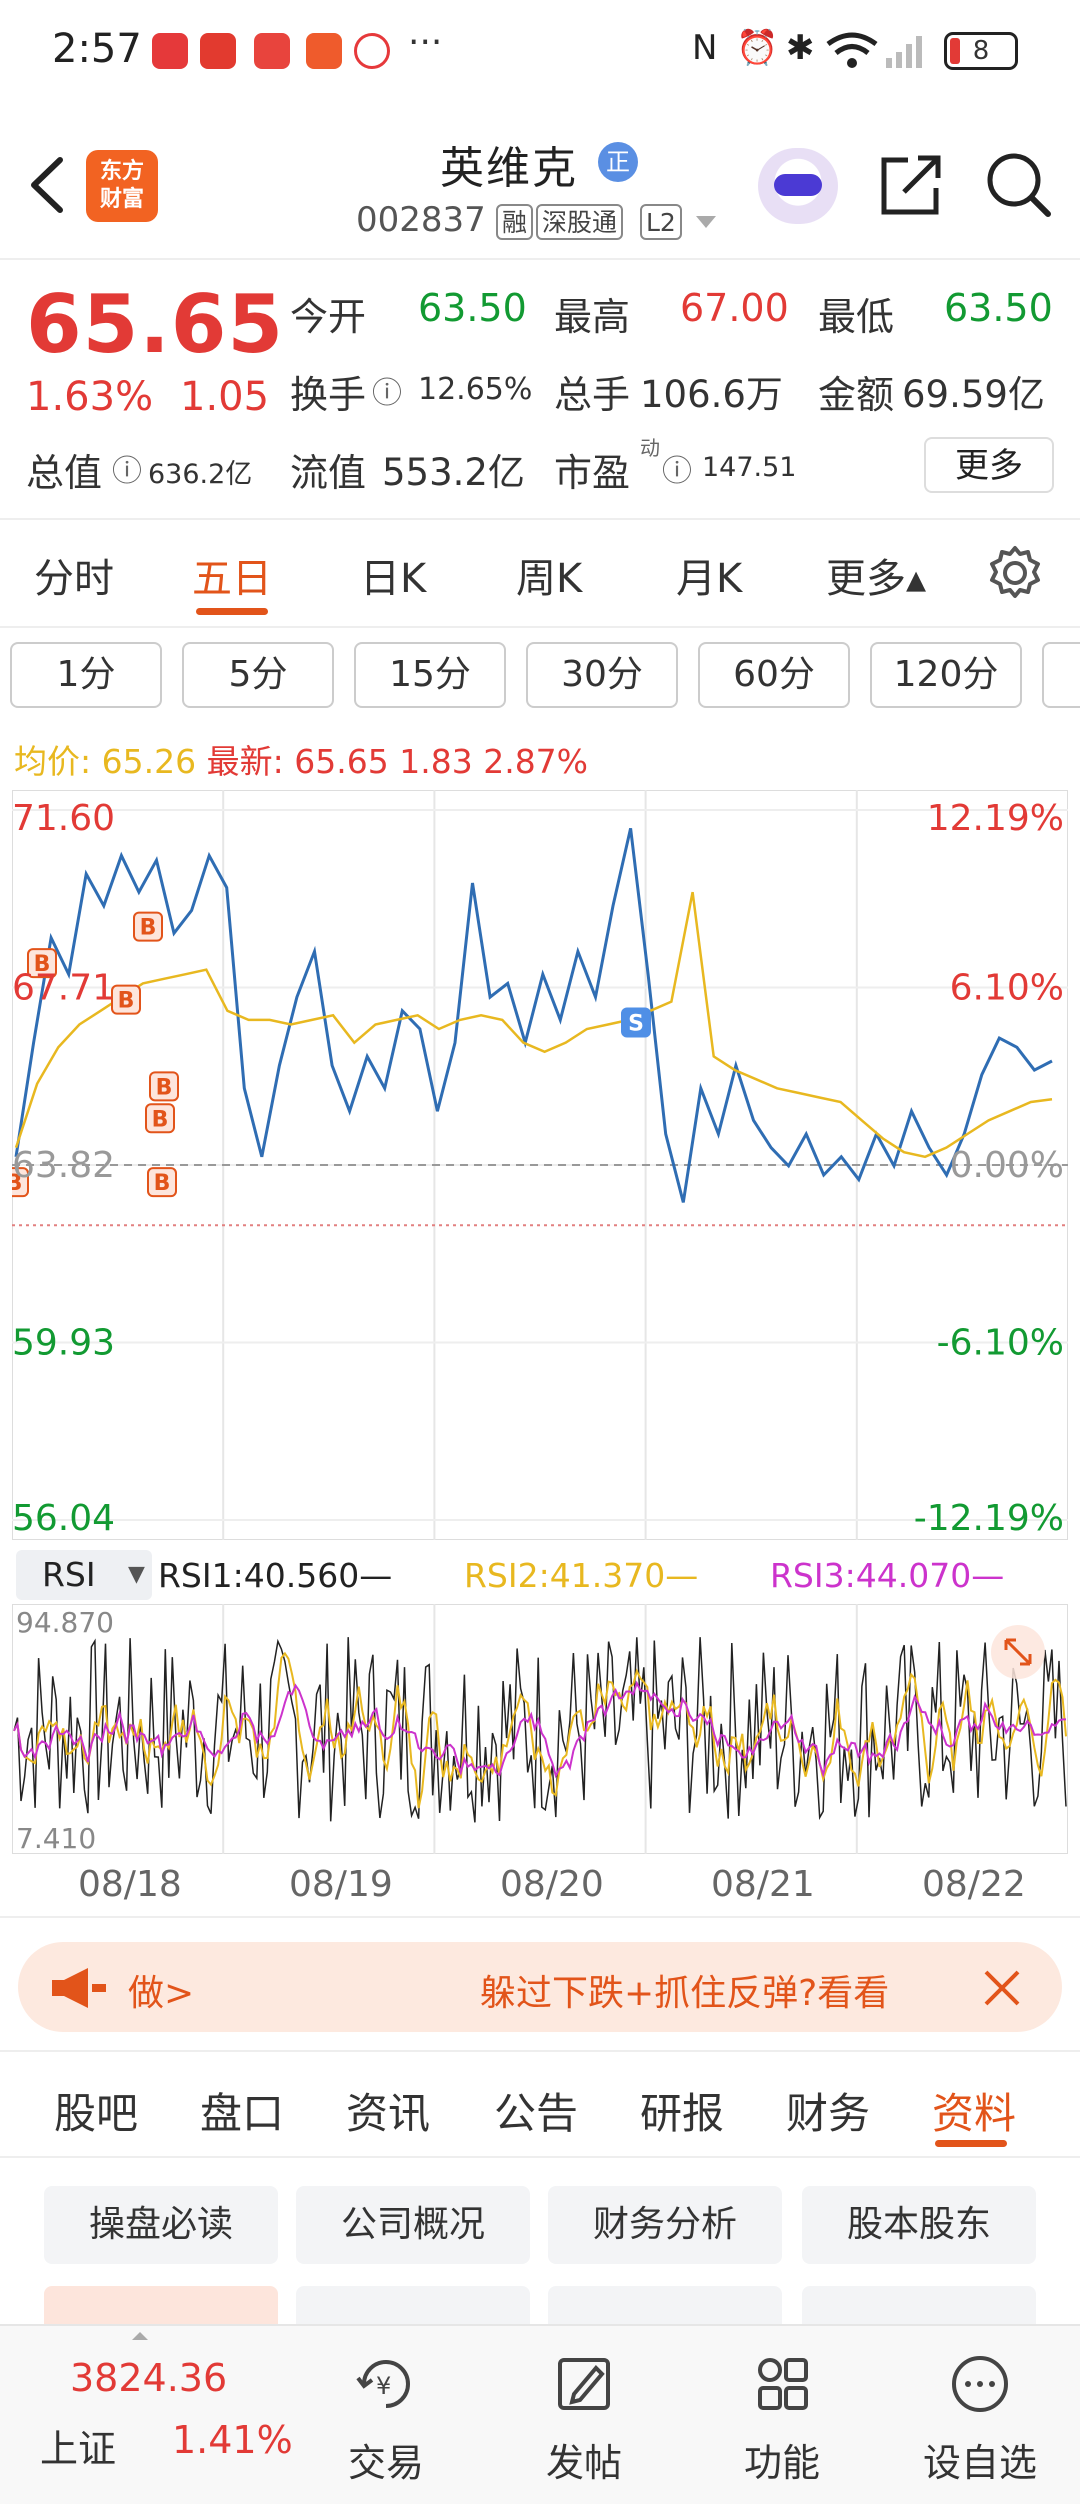 This screenshot has height=2506, width=1080. Describe the element at coordinates (636, 1022) in the screenshot. I see `sell-marker: S` at that location.